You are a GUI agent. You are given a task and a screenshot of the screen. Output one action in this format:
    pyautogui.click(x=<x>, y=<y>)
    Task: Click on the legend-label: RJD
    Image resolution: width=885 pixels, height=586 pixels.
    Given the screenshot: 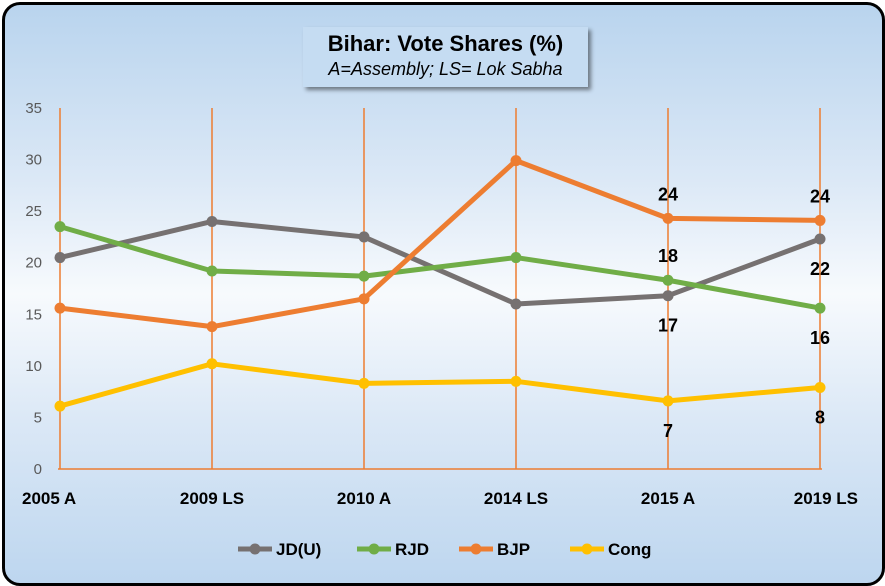 What is the action you would take?
    pyautogui.click(x=412, y=549)
    